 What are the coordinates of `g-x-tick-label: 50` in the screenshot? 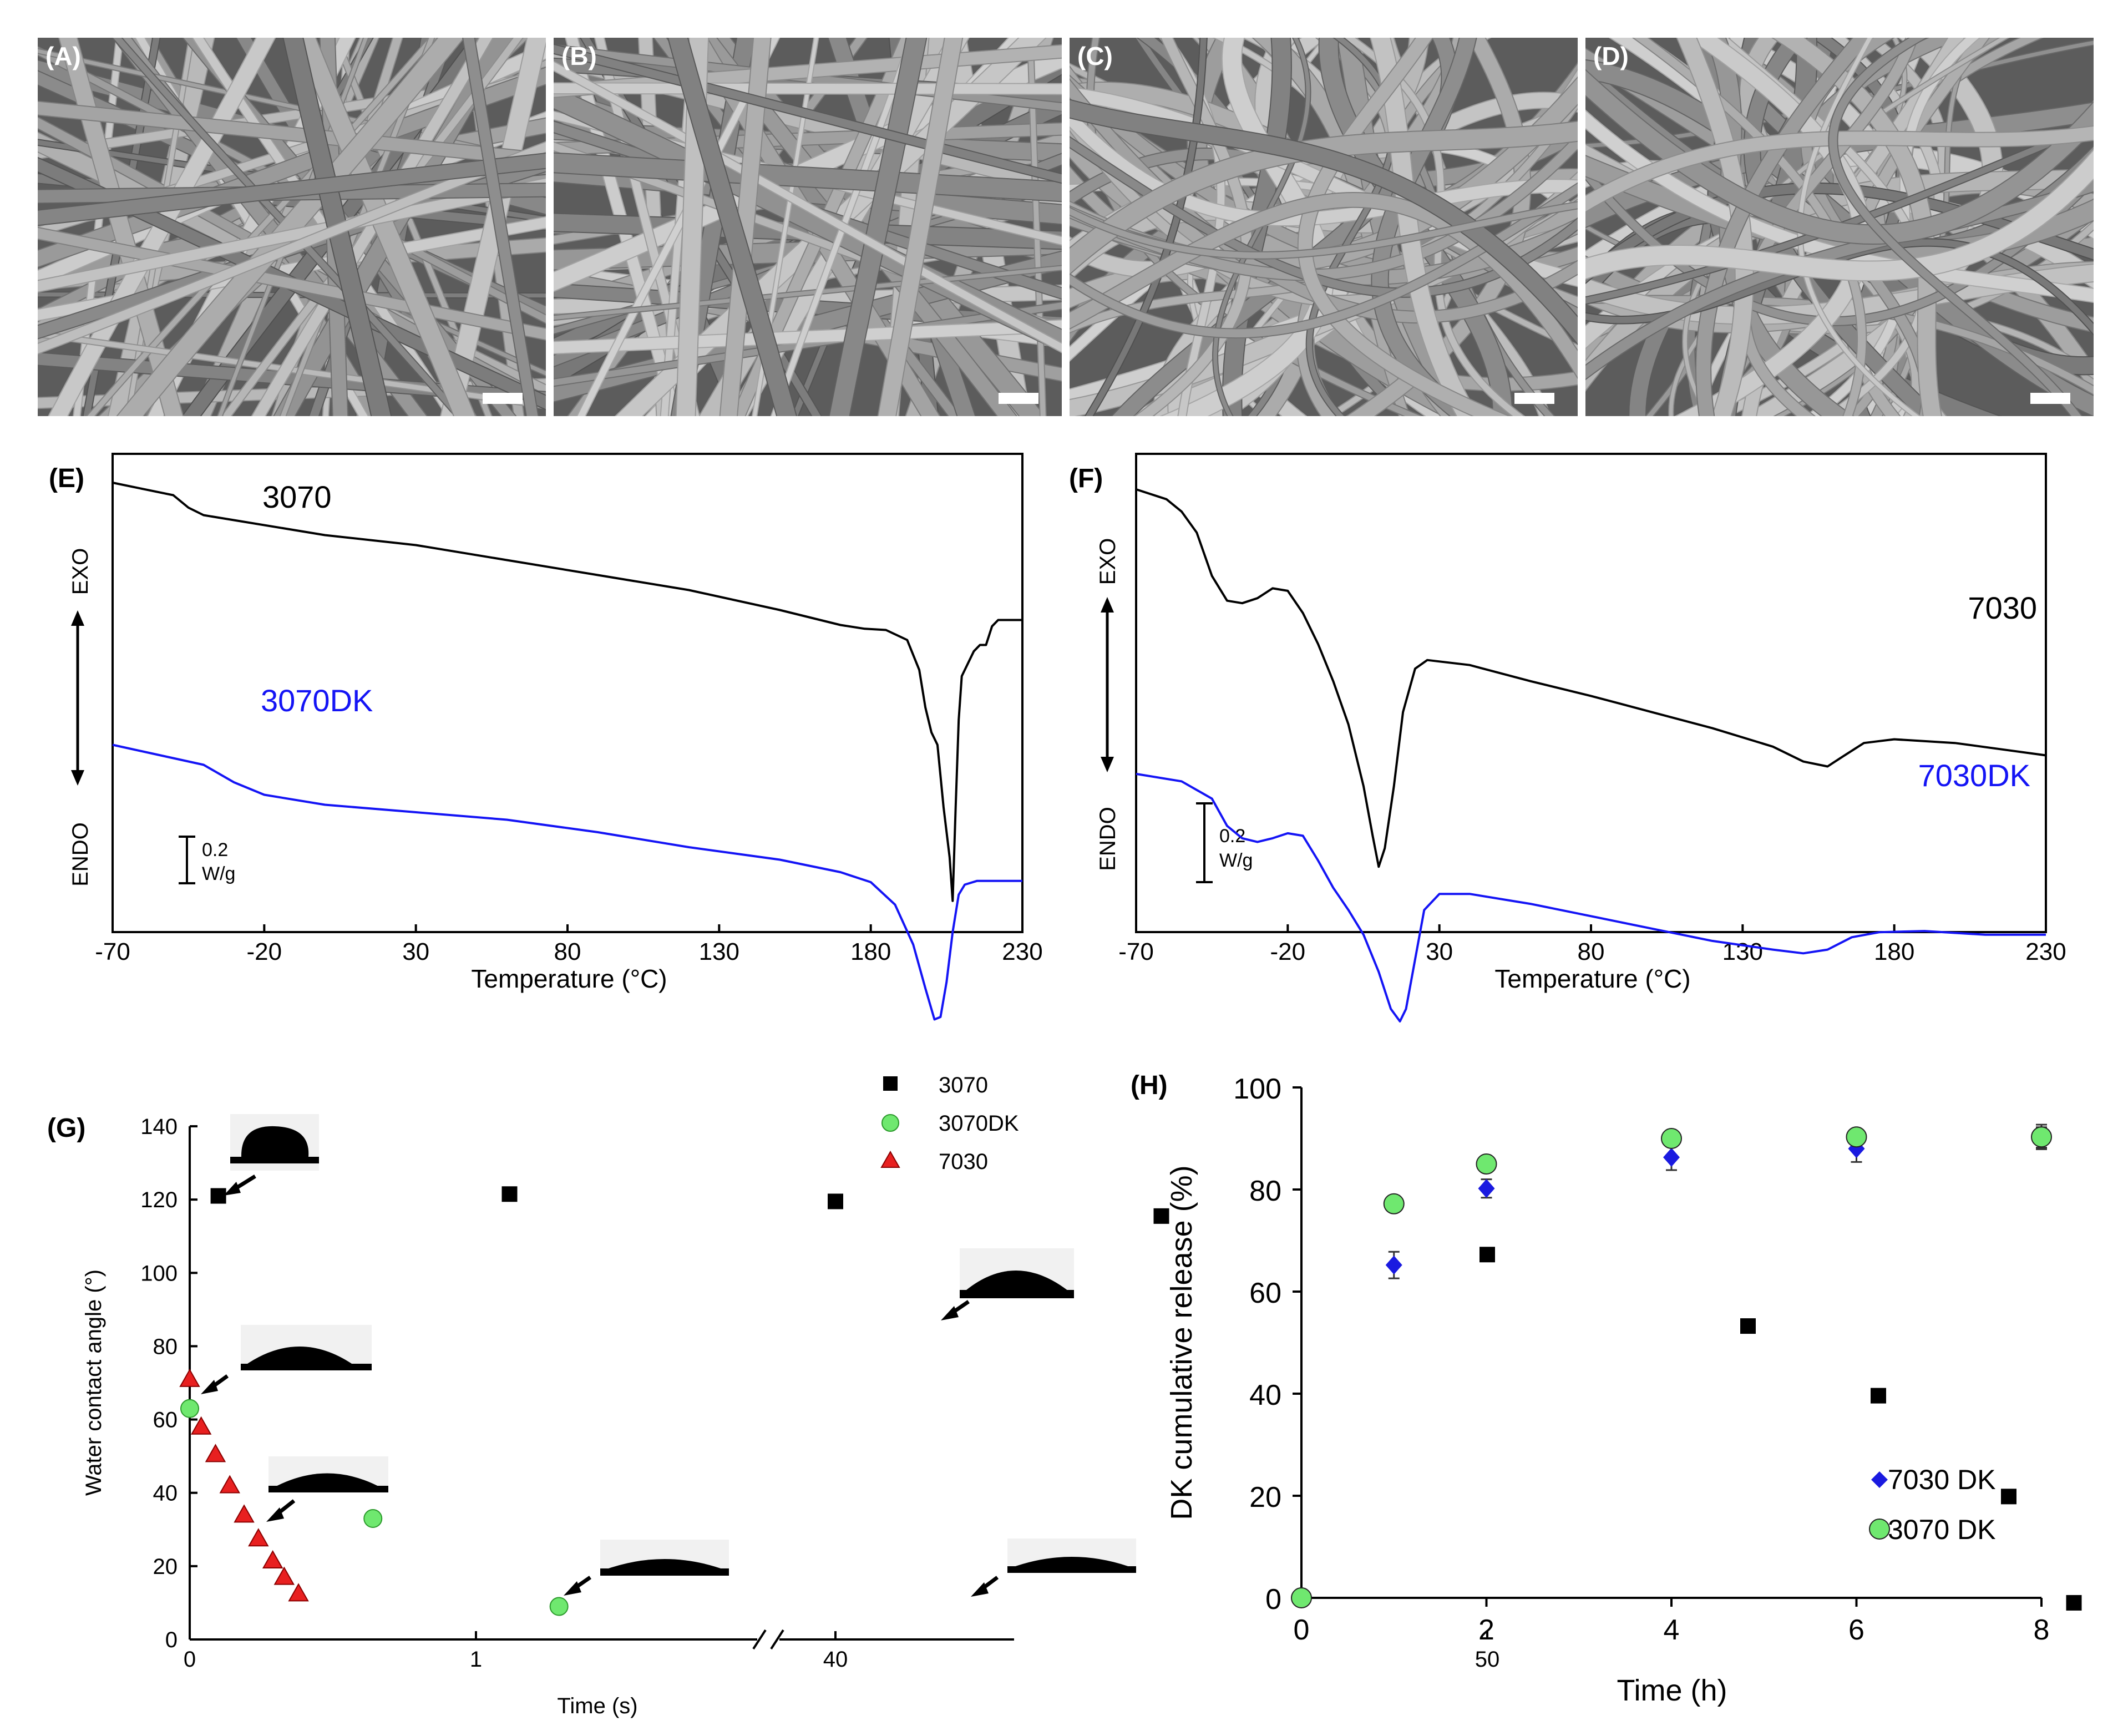 It's located at (1488, 1660).